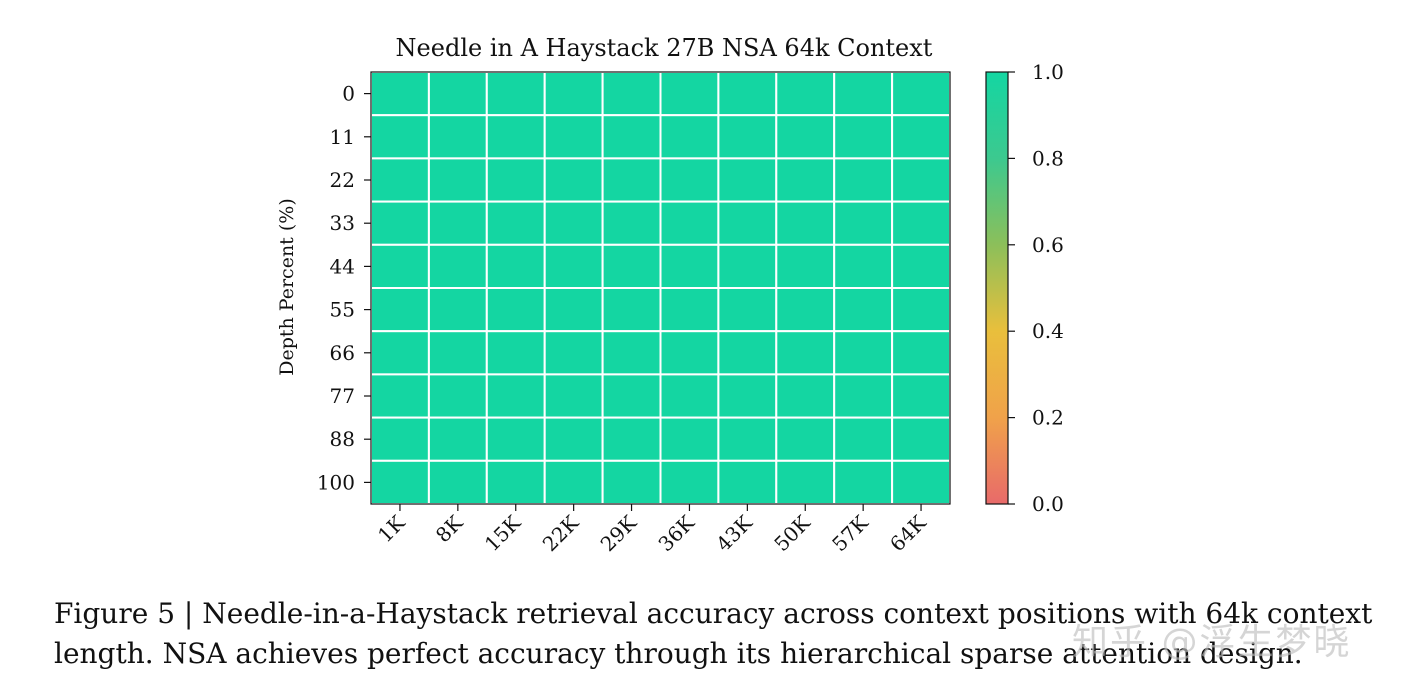 This screenshot has width=1414, height=695. Describe the element at coordinates (1048, 245) in the screenshot. I see `colorbar-tick-label: 0.6` at that location.